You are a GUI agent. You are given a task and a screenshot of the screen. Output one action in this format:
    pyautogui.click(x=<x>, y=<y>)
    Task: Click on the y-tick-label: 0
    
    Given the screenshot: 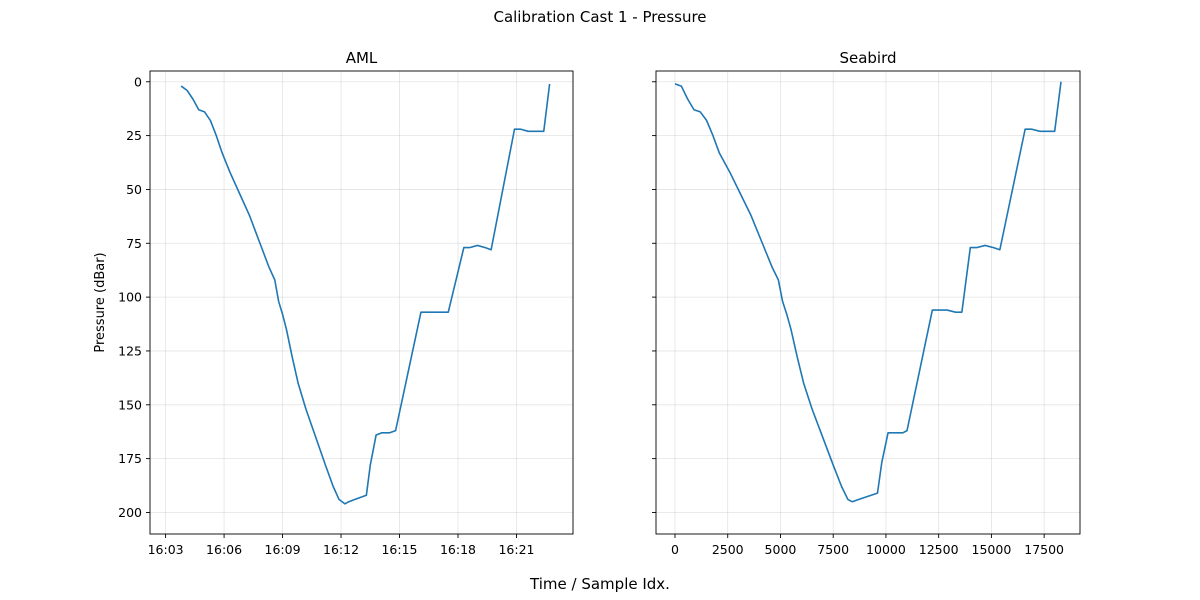 What is the action you would take?
    pyautogui.click(x=138, y=81)
    